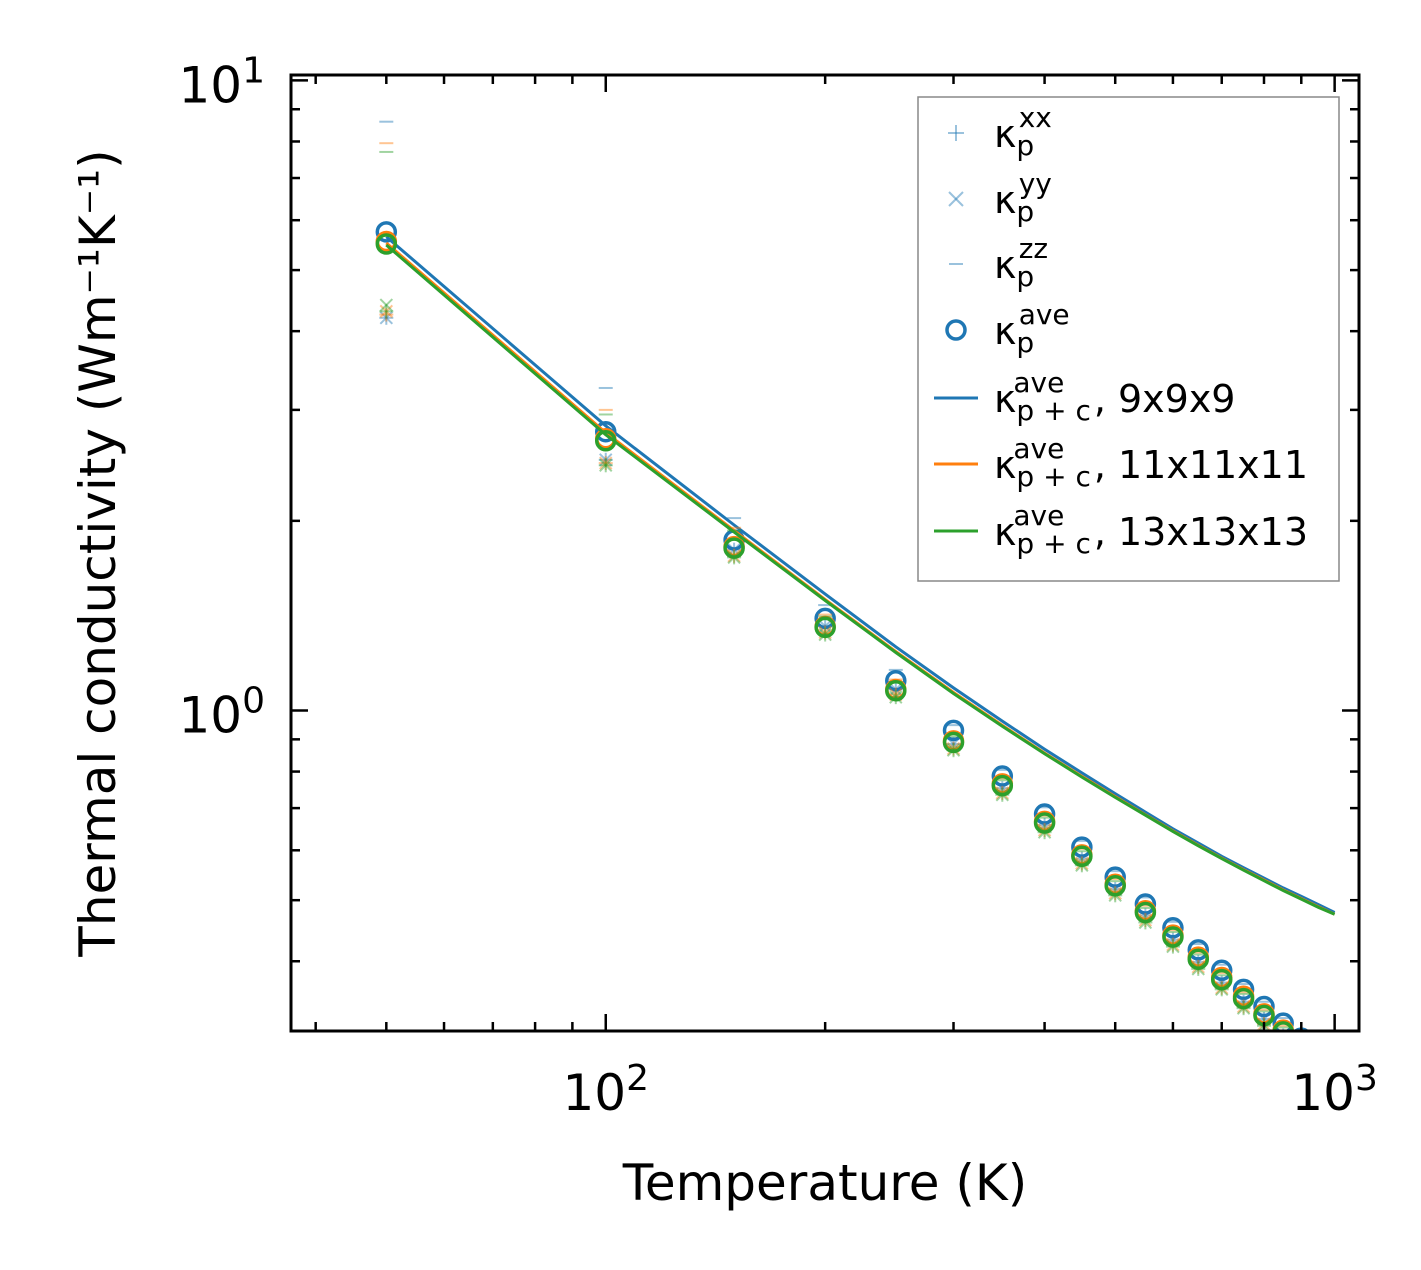 The width and height of the screenshot is (1421, 1270). Describe the element at coordinates (1035, 117) in the screenshot. I see `legend-superscript: xx` at that location.